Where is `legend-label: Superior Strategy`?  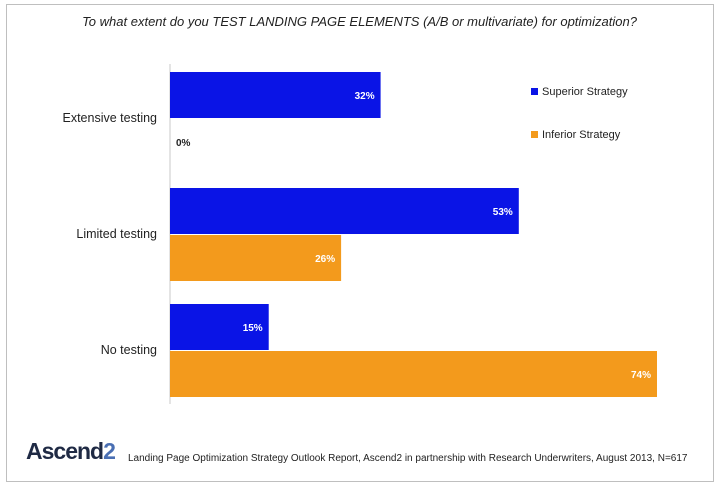 legend-label: Superior Strategy is located at coordinates (585, 92).